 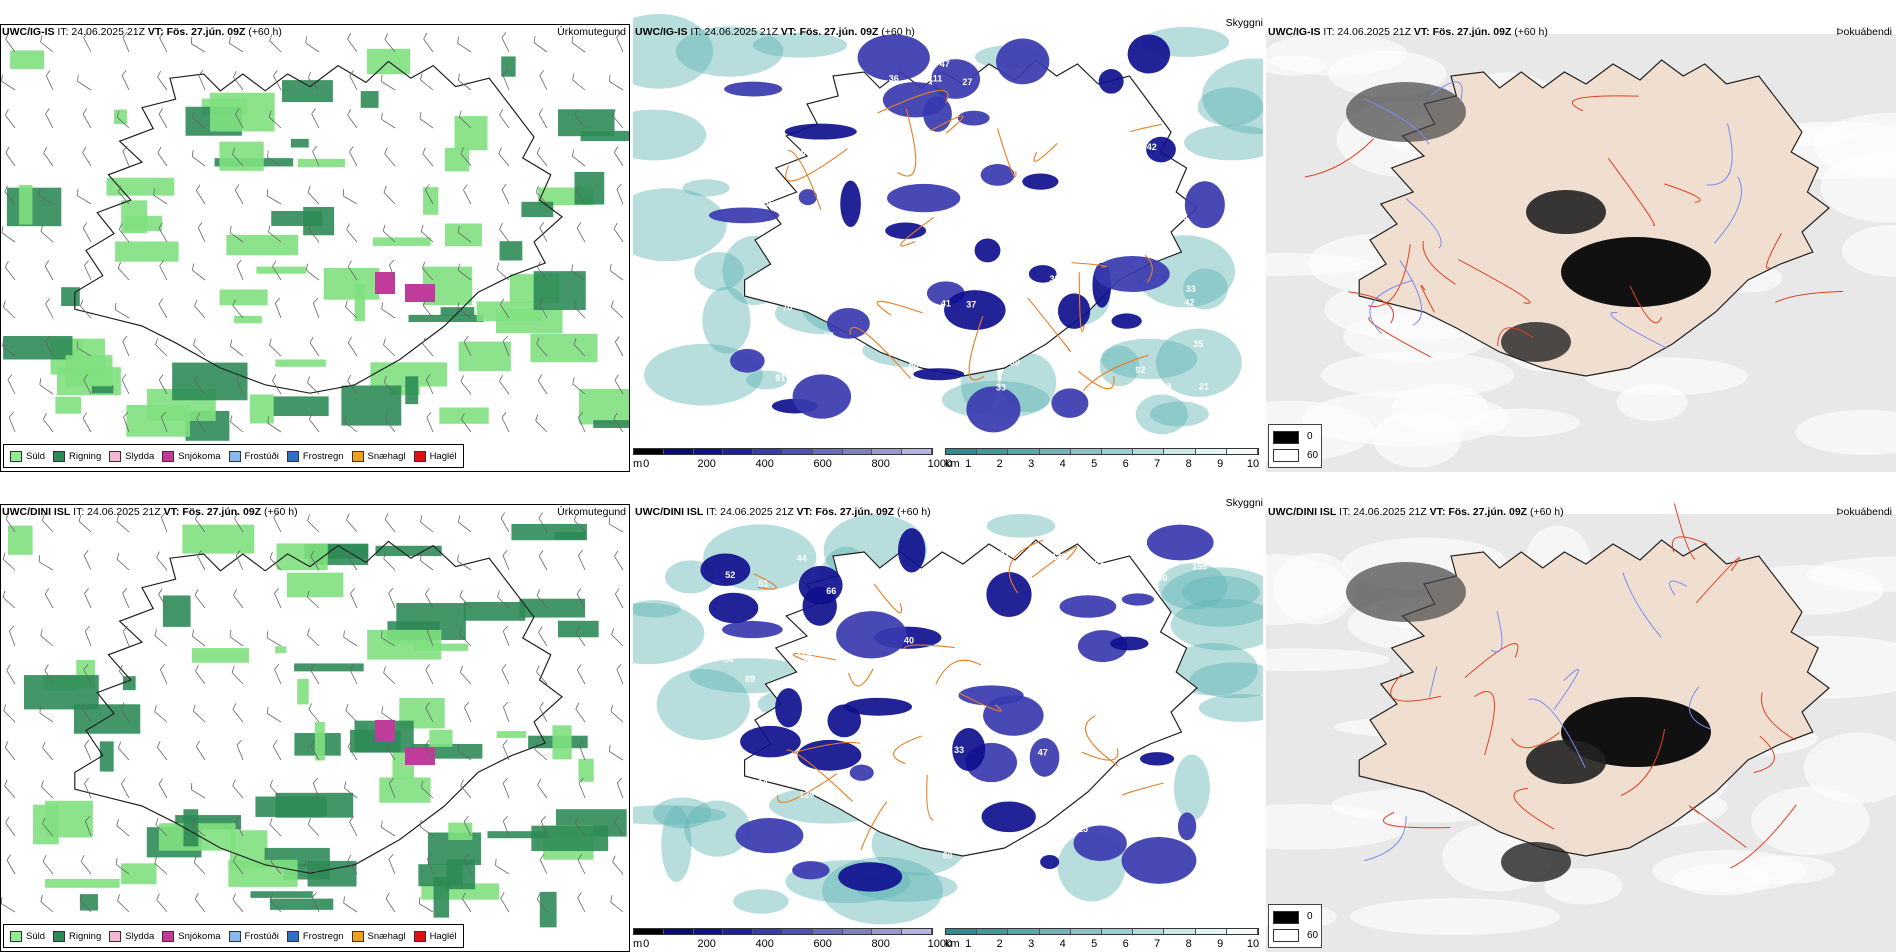 I want to click on panel-title: Skyggni, so click(x=1244, y=23).